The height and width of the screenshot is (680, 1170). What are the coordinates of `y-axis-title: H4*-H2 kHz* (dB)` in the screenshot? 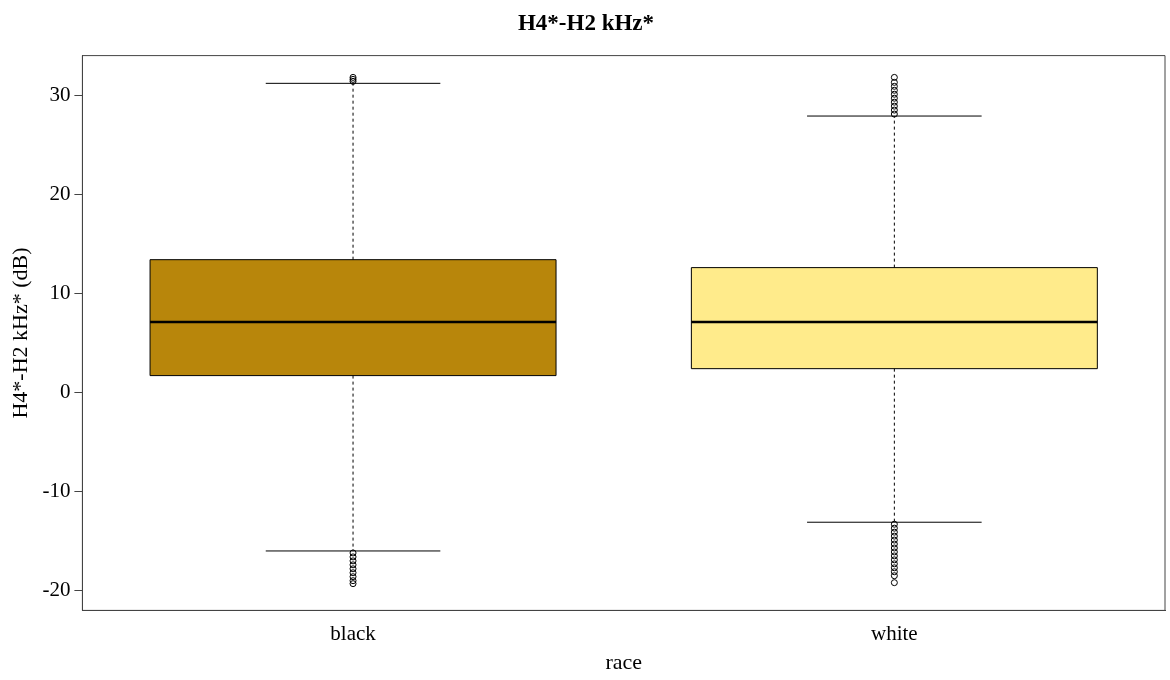 It's located at (19, 333).